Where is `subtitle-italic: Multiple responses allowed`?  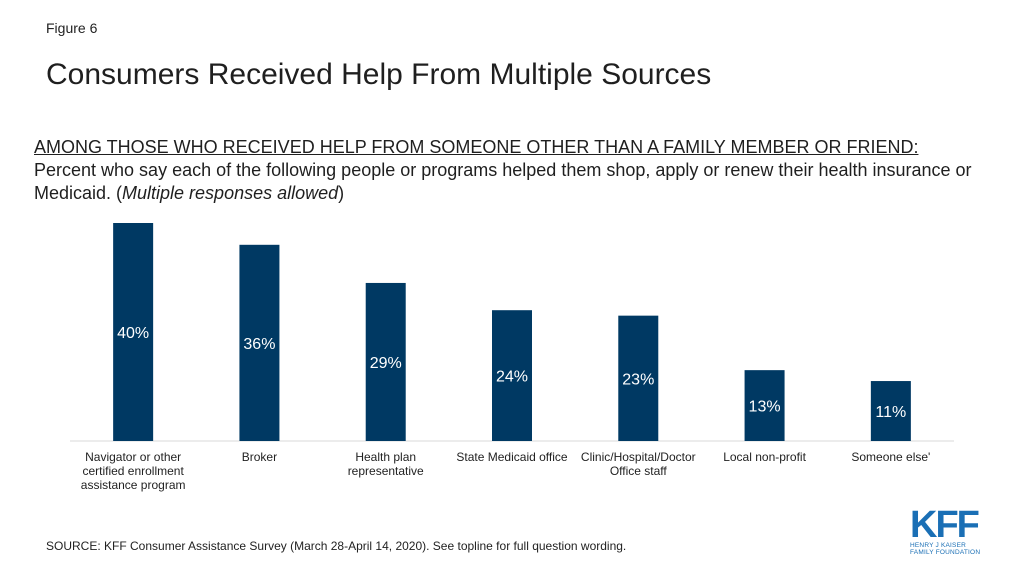 subtitle-italic: Multiple responses allowed is located at coordinates (230, 193).